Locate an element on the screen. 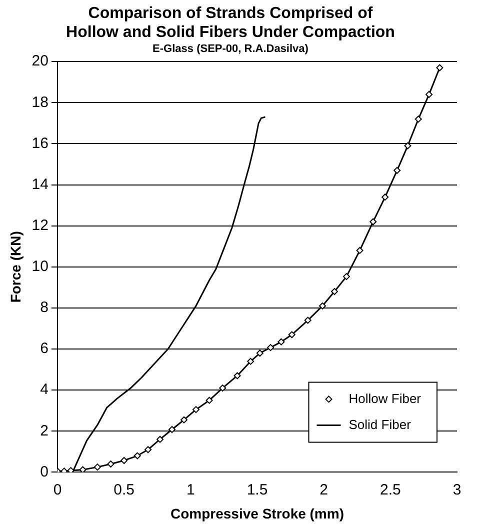  y-axis-title: Force (KN) is located at coordinates (15, 267).